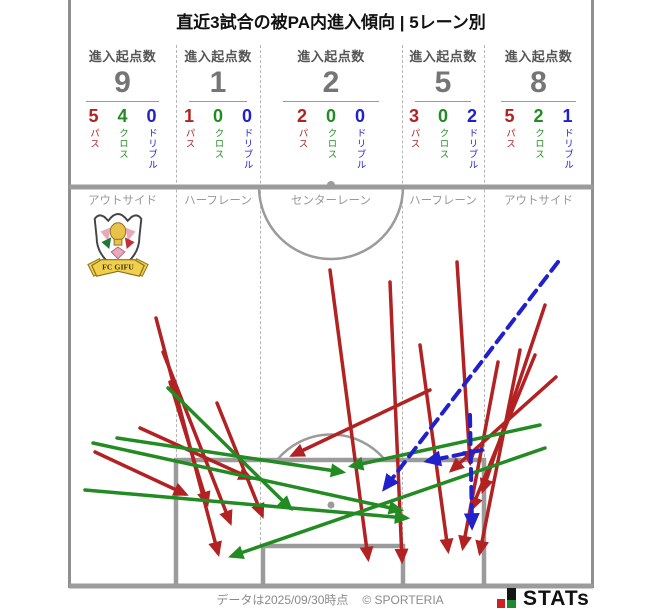 This screenshot has width=663, height=611. I want to click on lane-stats-outside-right: 進入起点数 8 5 パス 2 クロス 1 ドリブル, so click(538, 116).